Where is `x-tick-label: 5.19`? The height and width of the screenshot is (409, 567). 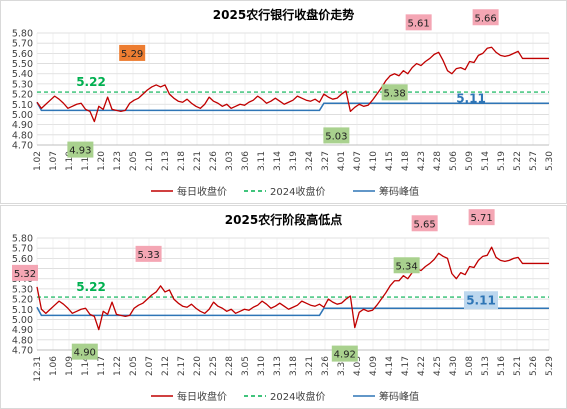 x-tick-label: 5.19 is located at coordinates (502, 161).